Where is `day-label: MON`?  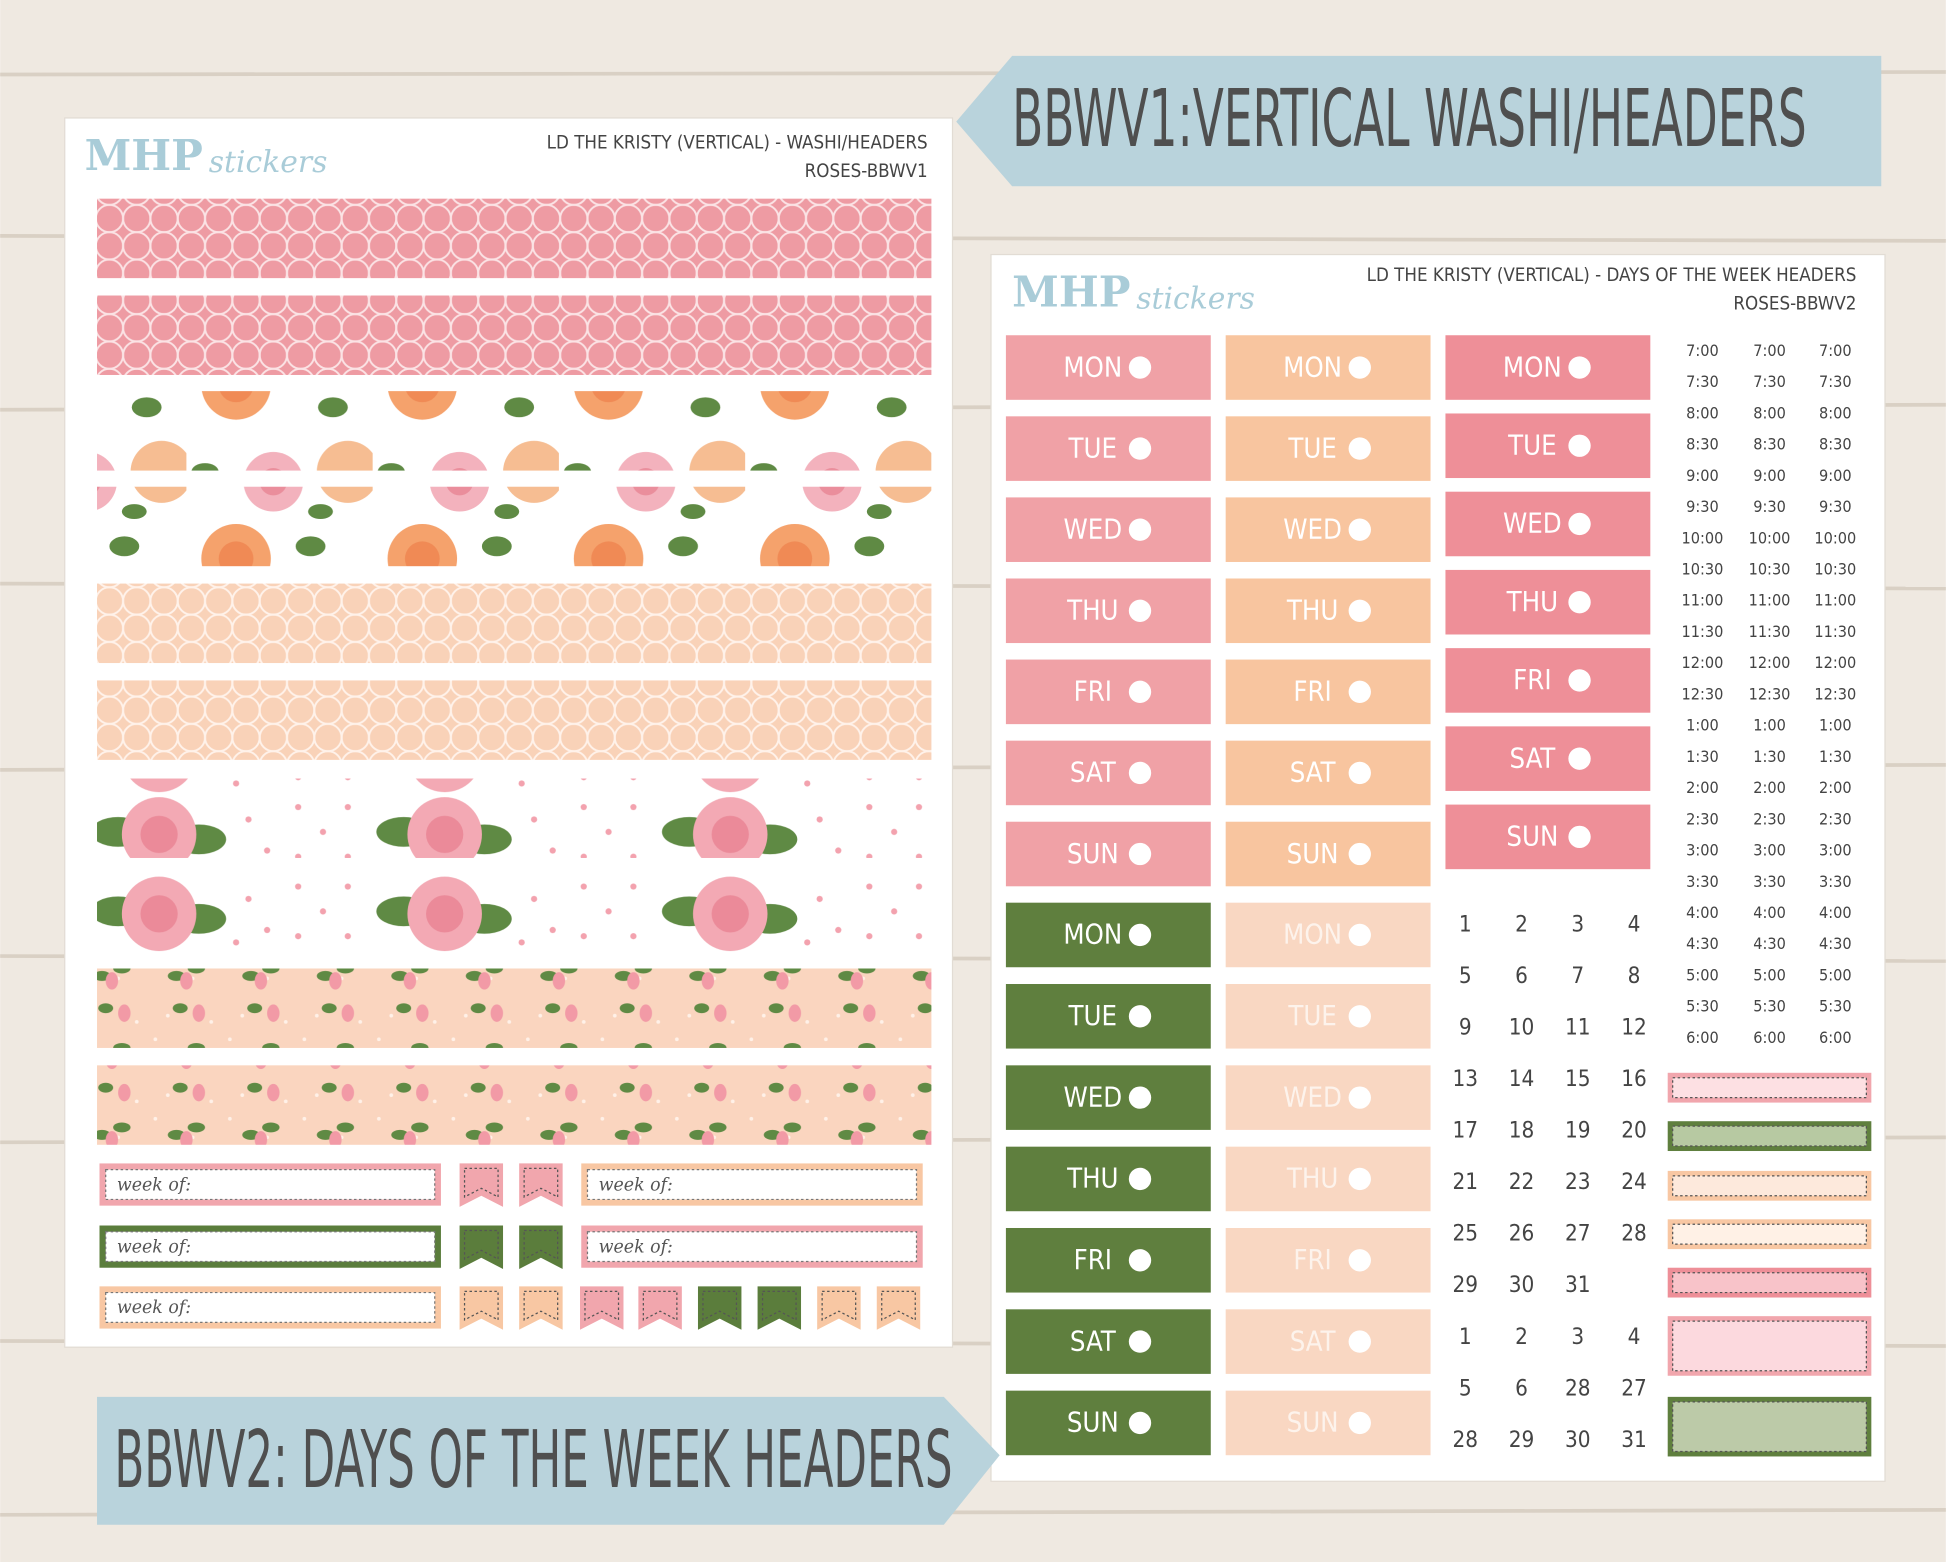
day-label: MON is located at coordinates (1532, 367).